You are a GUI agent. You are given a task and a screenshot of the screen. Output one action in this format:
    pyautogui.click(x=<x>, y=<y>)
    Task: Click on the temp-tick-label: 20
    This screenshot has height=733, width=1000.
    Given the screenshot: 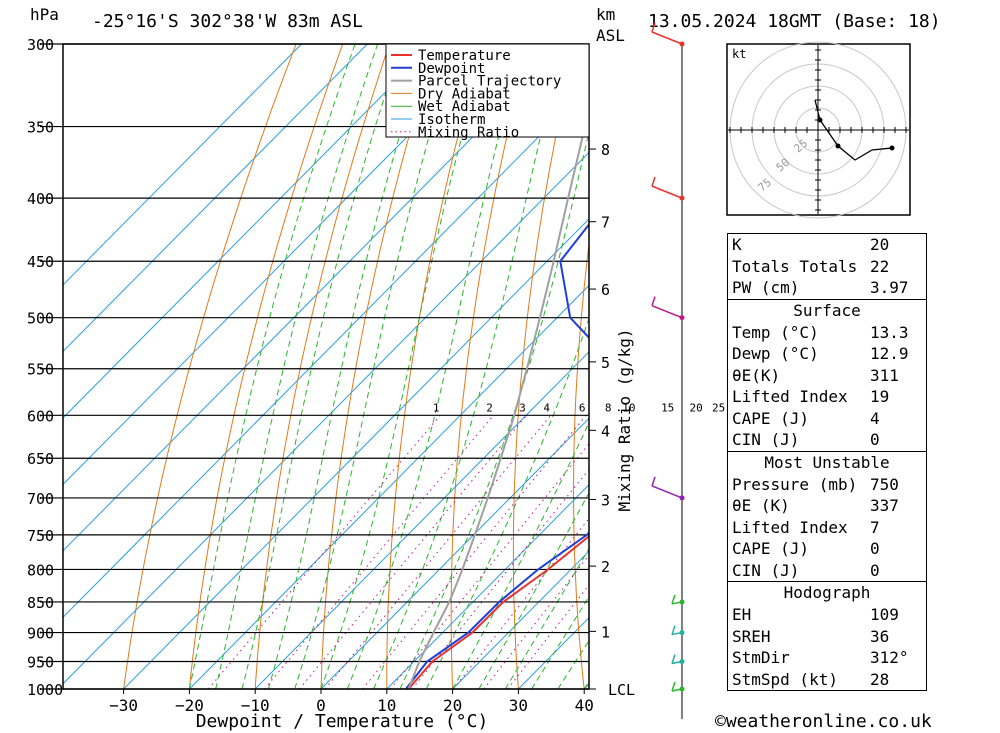 What is the action you would take?
    pyautogui.click(x=452, y=705)
    